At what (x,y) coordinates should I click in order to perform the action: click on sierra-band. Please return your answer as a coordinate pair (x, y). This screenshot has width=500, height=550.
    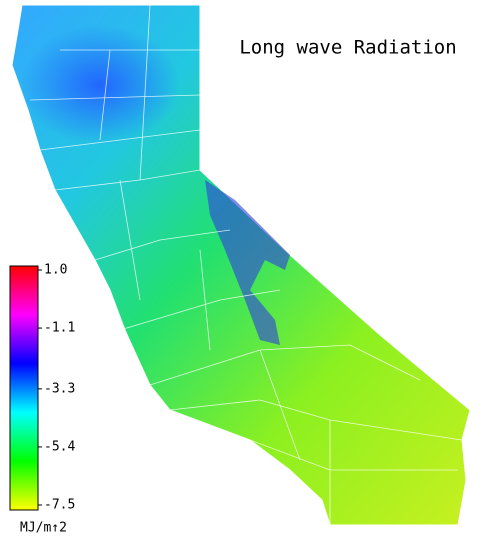
    Looking at the image, I should click on (247, 262).